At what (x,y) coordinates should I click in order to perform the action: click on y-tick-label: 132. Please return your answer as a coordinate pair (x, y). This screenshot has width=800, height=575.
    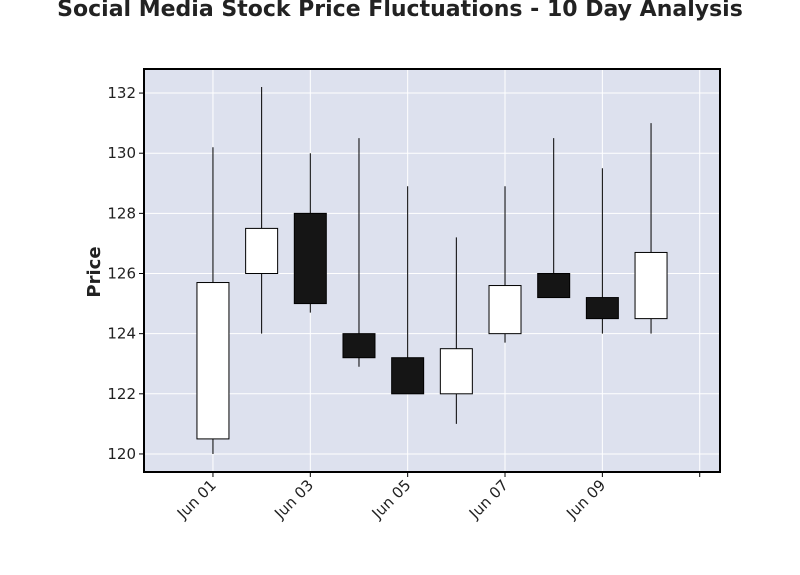
    Looking at the image, I should click on (121, 93).